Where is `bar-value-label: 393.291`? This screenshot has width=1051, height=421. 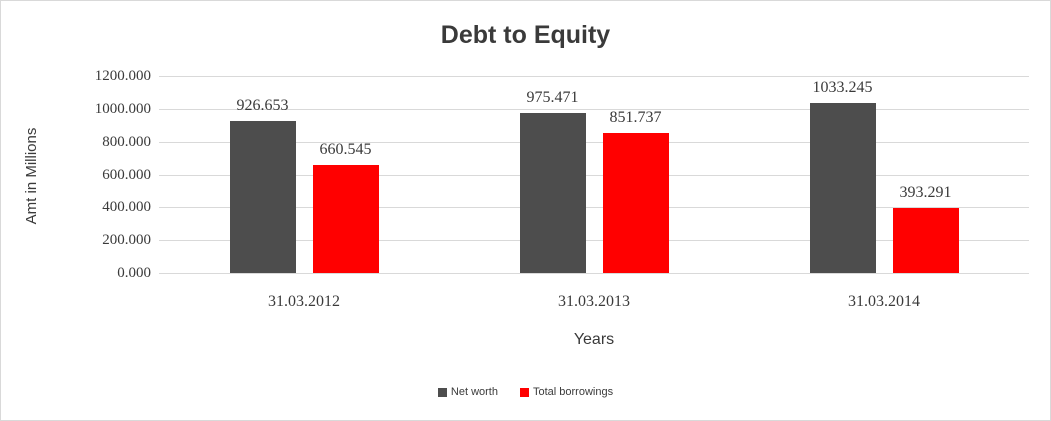
bar-value-label: 393.291 is located at coordinates (925, 193).